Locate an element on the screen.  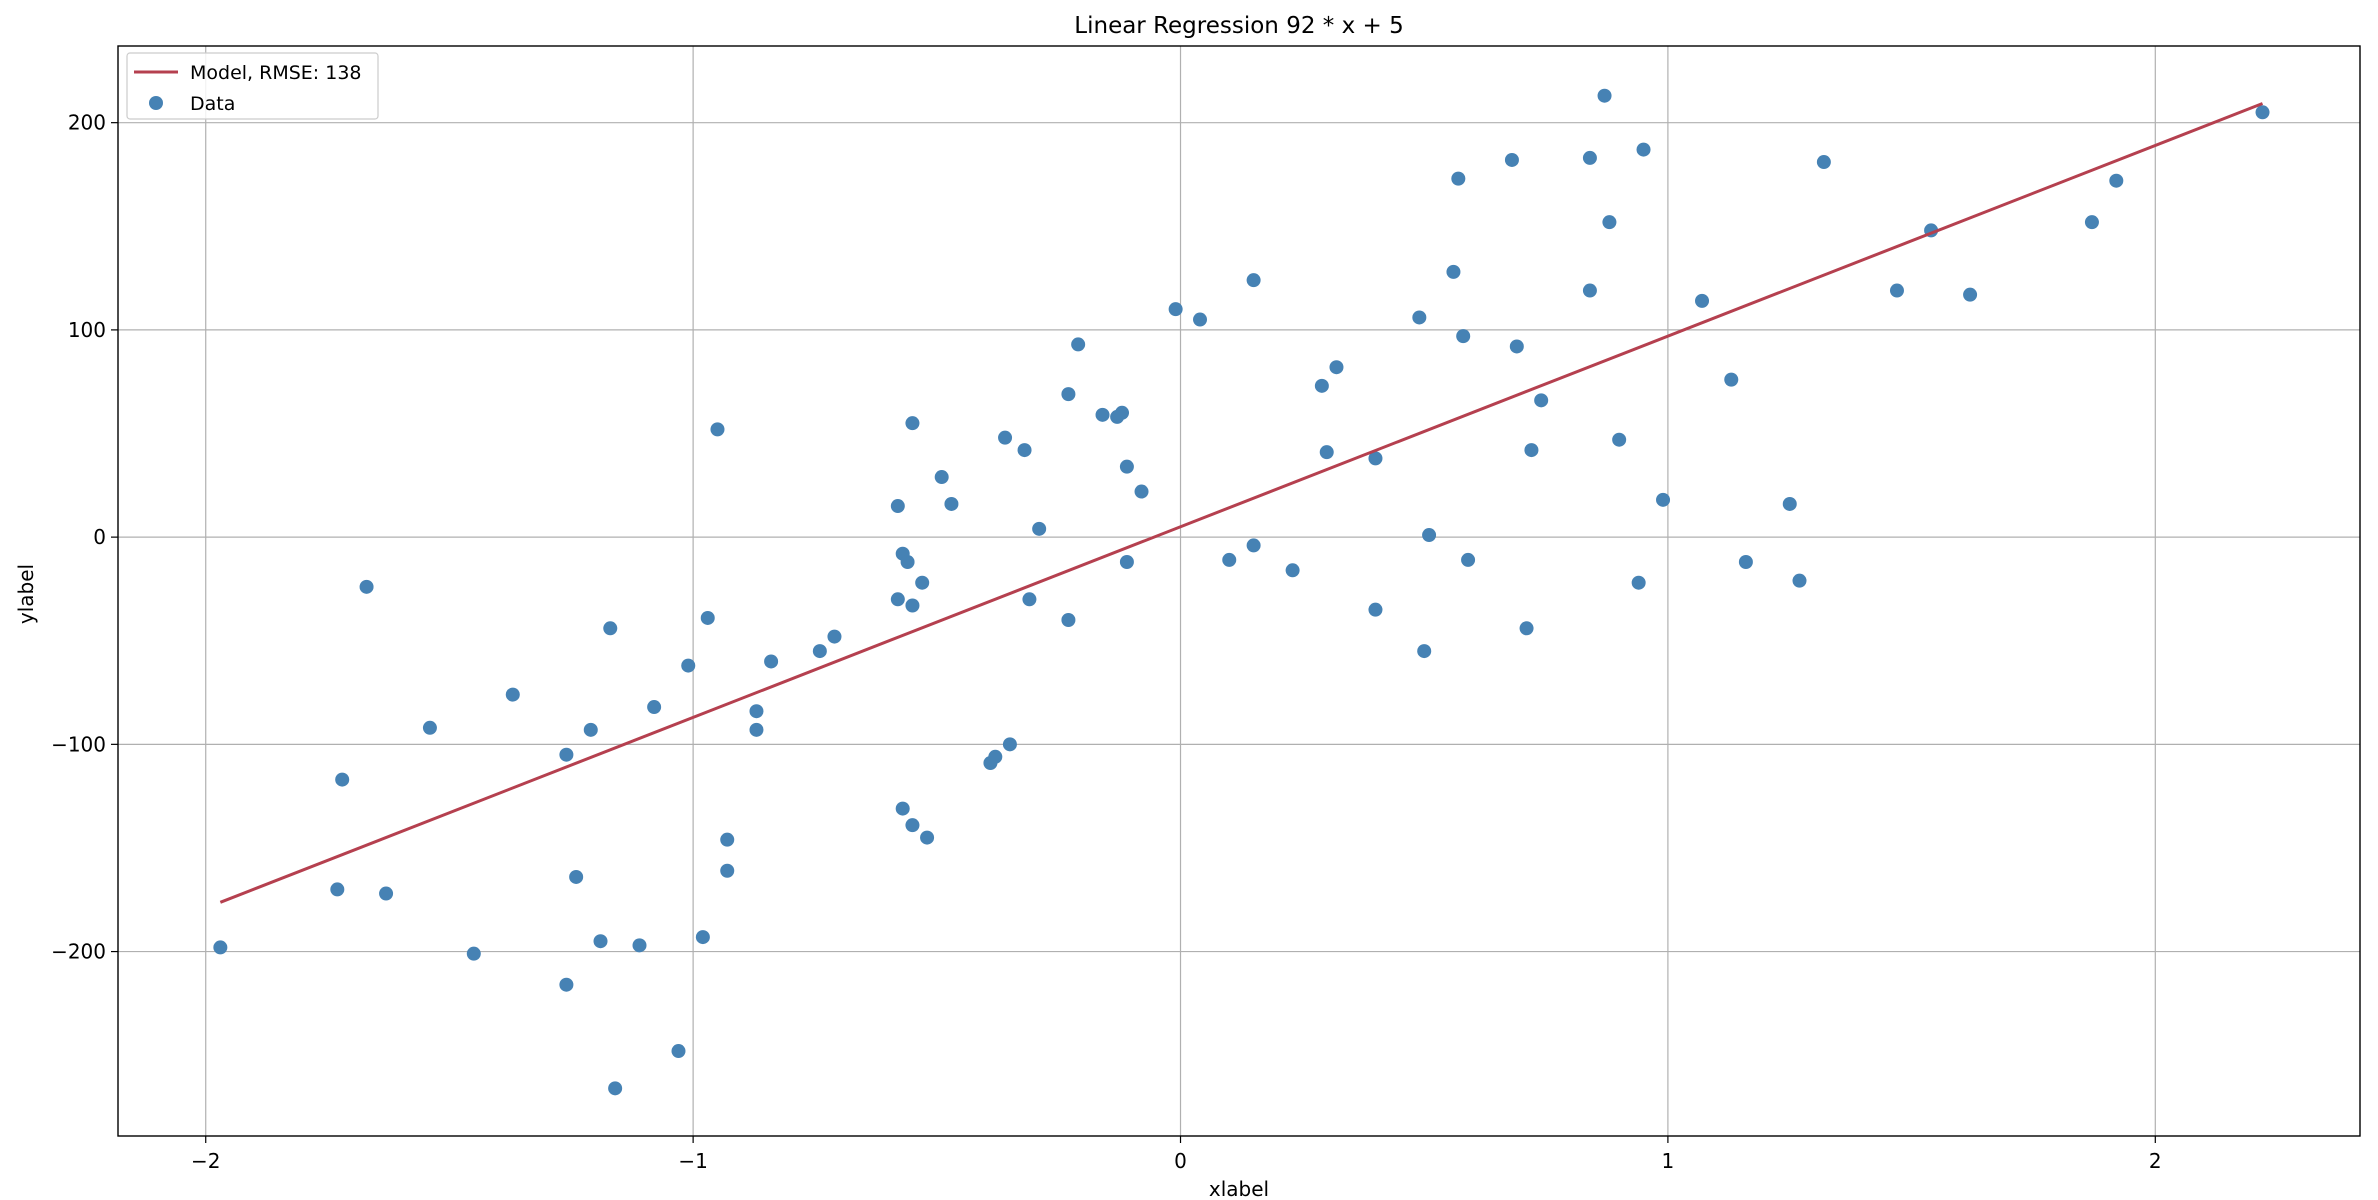
y-tick-label: 0 is located at coordinates (99, 537).